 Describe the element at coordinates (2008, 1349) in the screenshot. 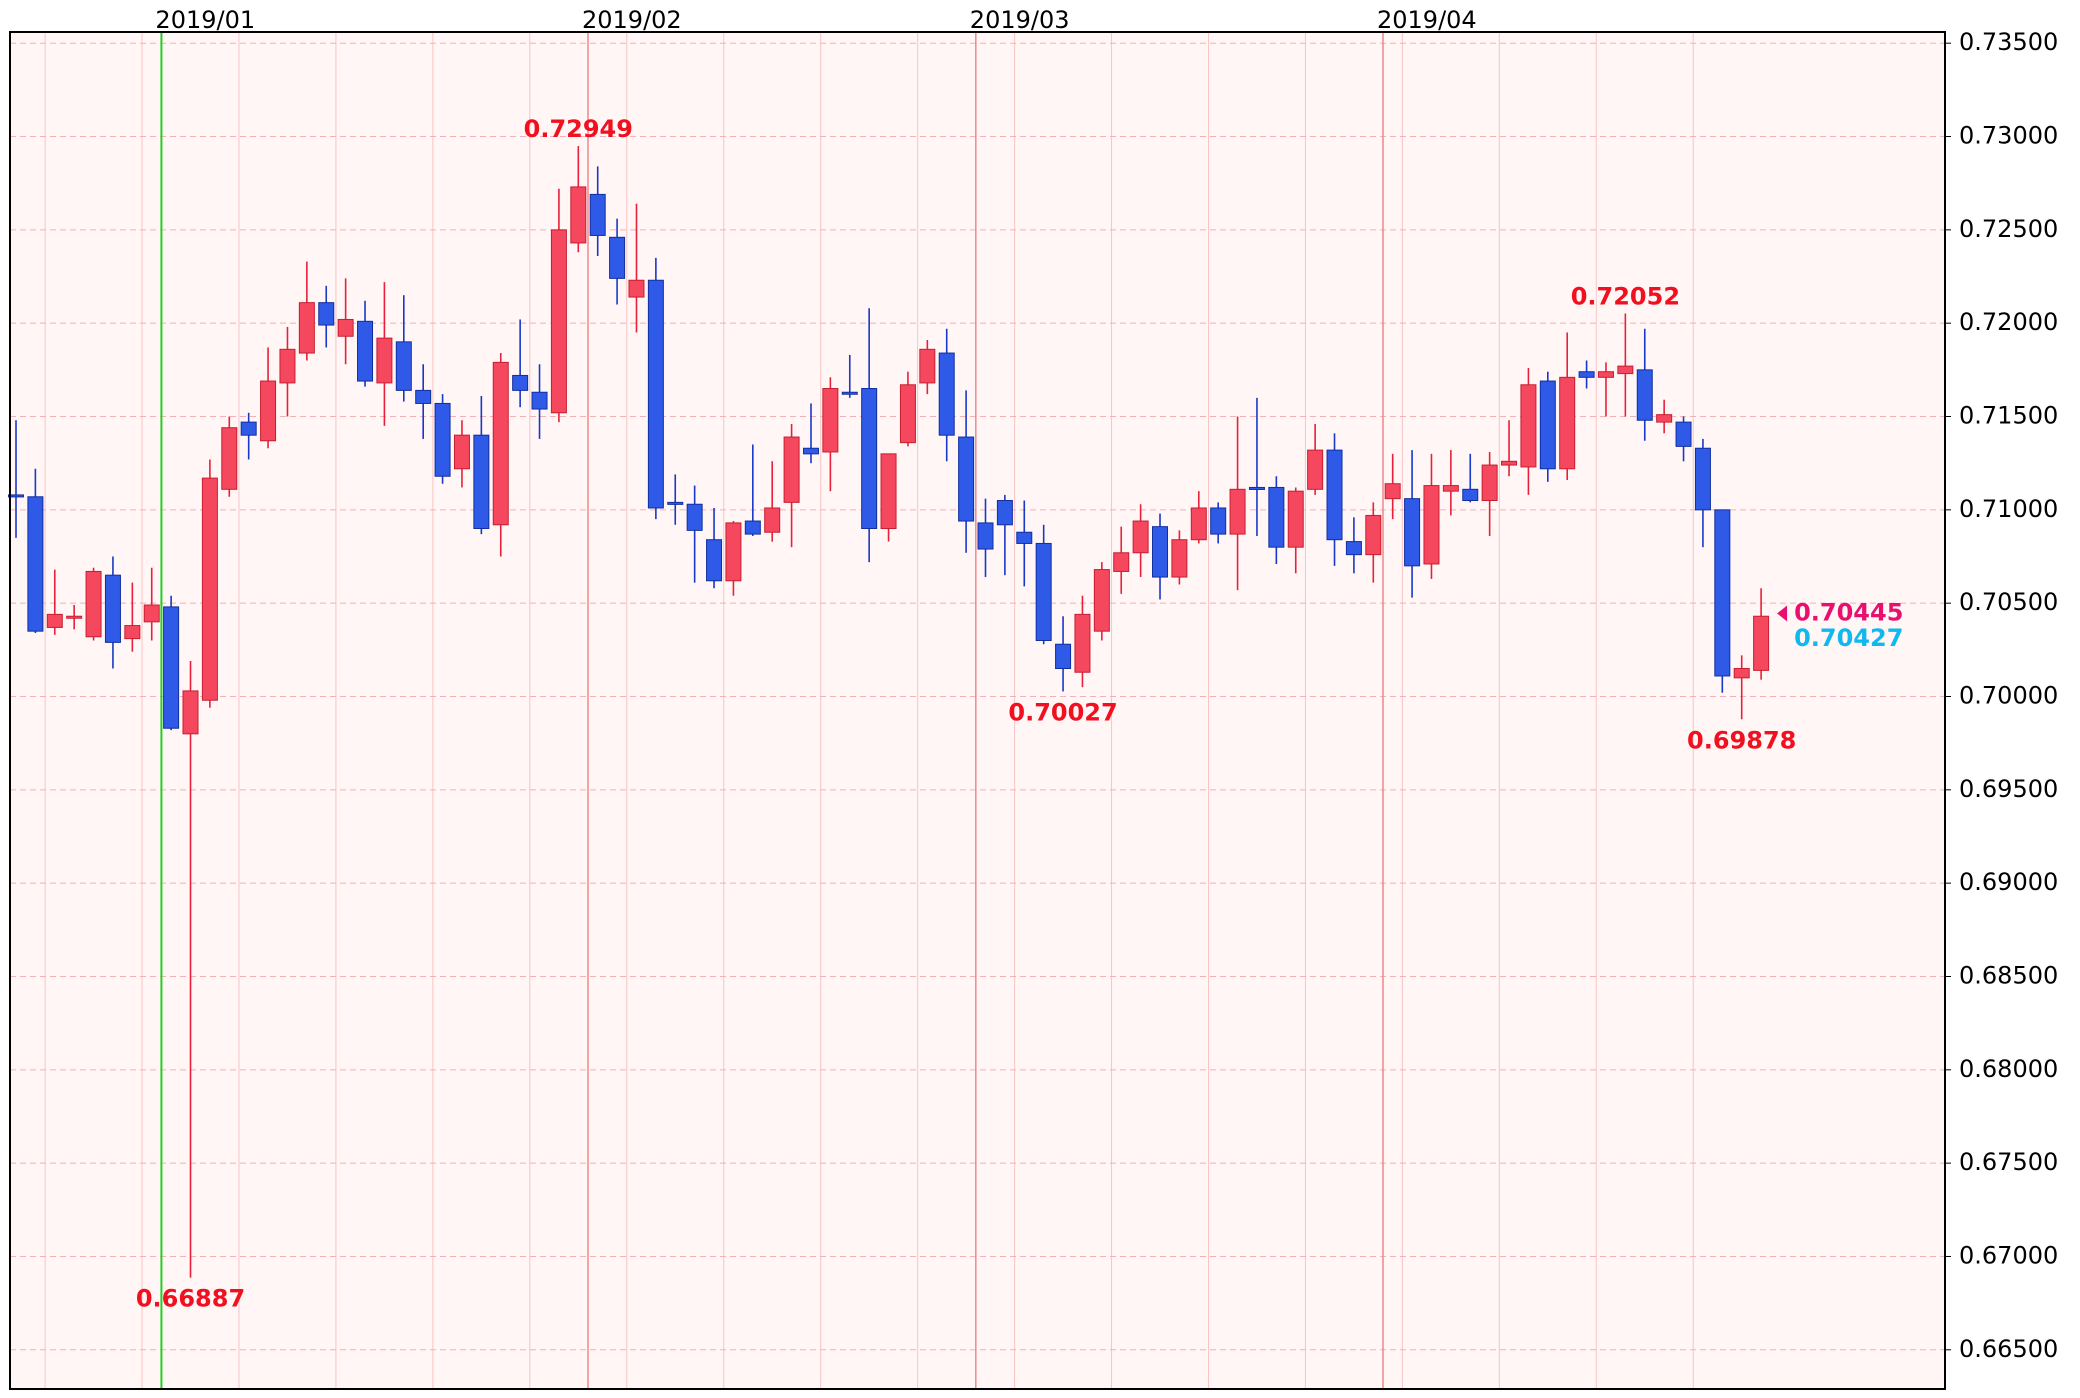

I see `y-tick-label: 0.66500` at that location.